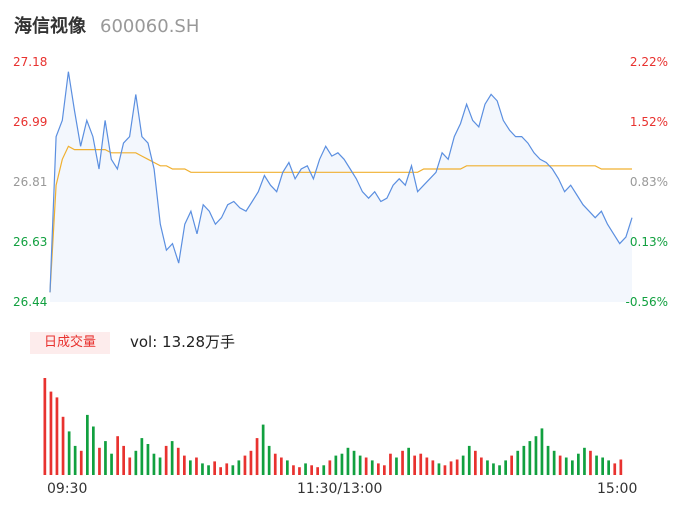  Describe the element at coordinates (30, 62) in the screenshot. I see `price-tick-0: 27.18` at that location.